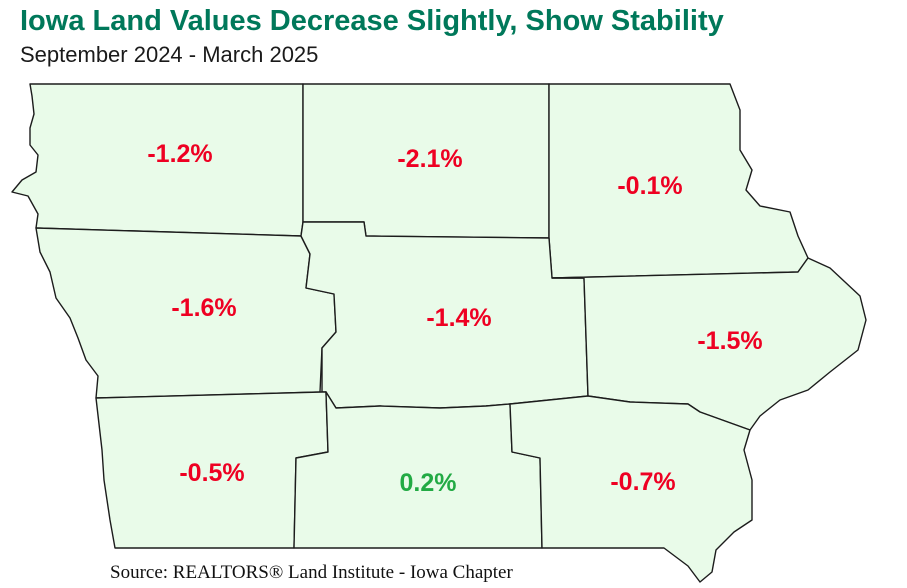  What do you see at coordinates (169, 54) in the screenshot?
I see `page-subtitle: September 2024 - March 2025` at bounding box center [169, 54].